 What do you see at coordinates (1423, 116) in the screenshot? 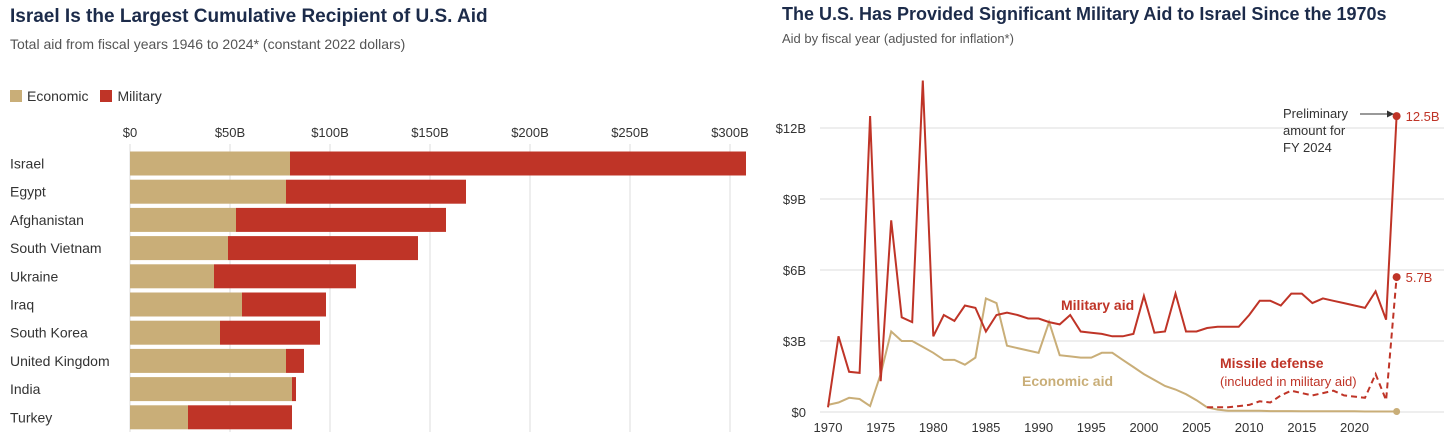
I see `end-label-military: 12.5B` at bounding box center [1423, 116].